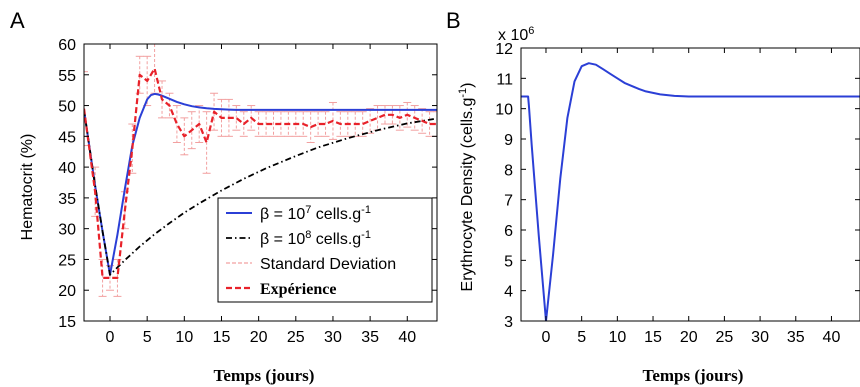 The height and width of the screenshot is (387, 860). Describe the element at coordinates (508, 292) in the screenshot. I see `panel-b-y-tick-label: 4` at that location.